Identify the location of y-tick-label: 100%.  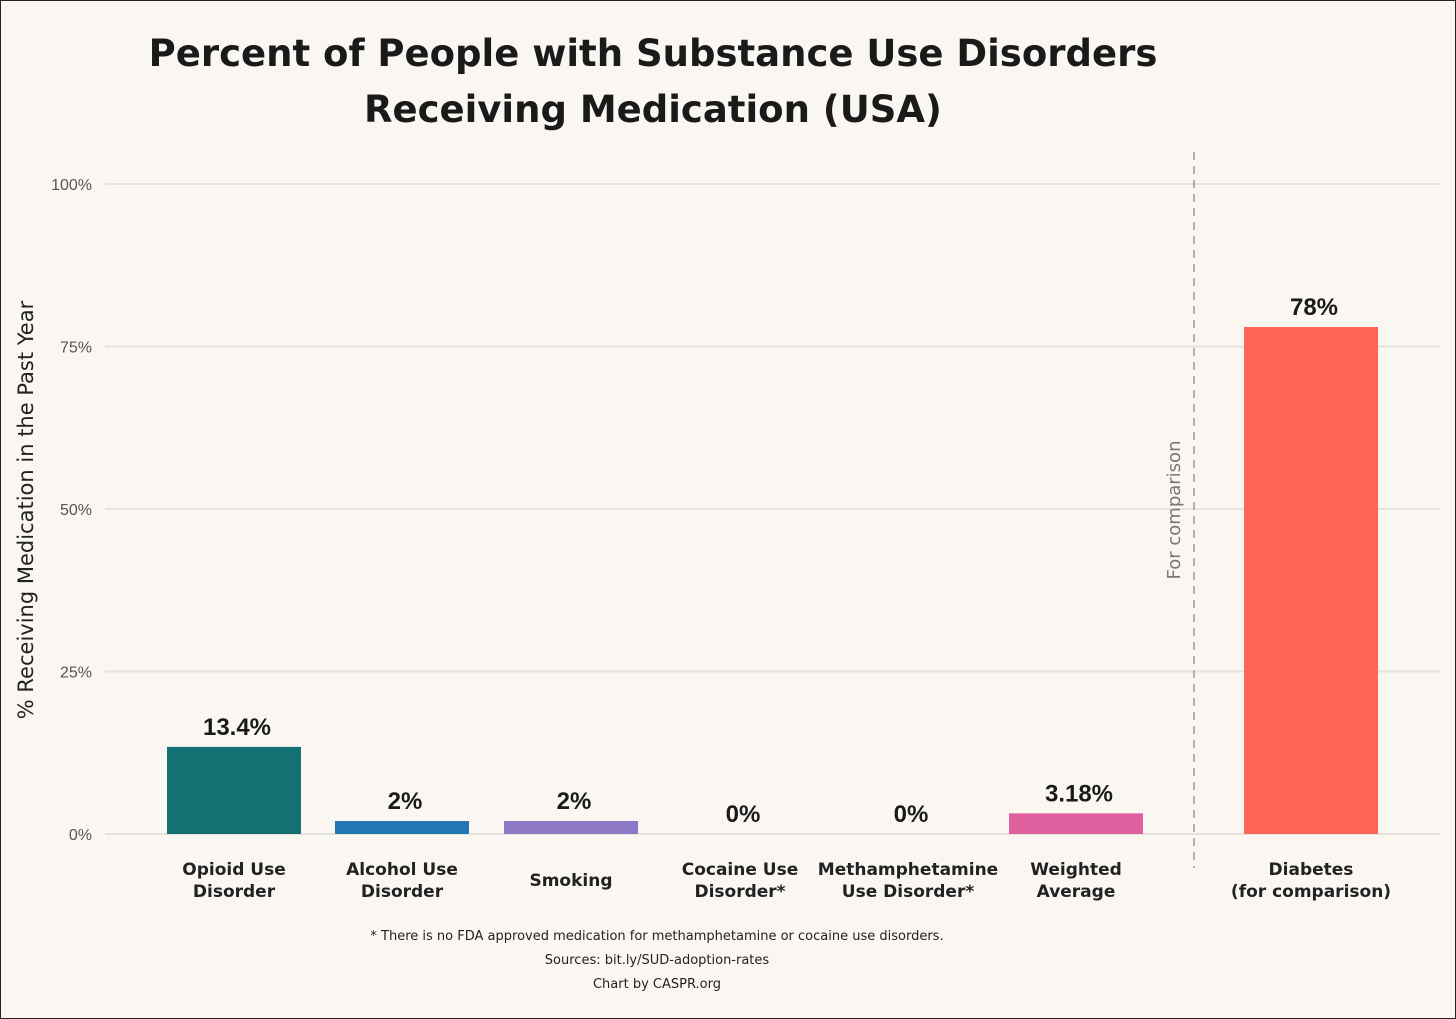
(71, 185).